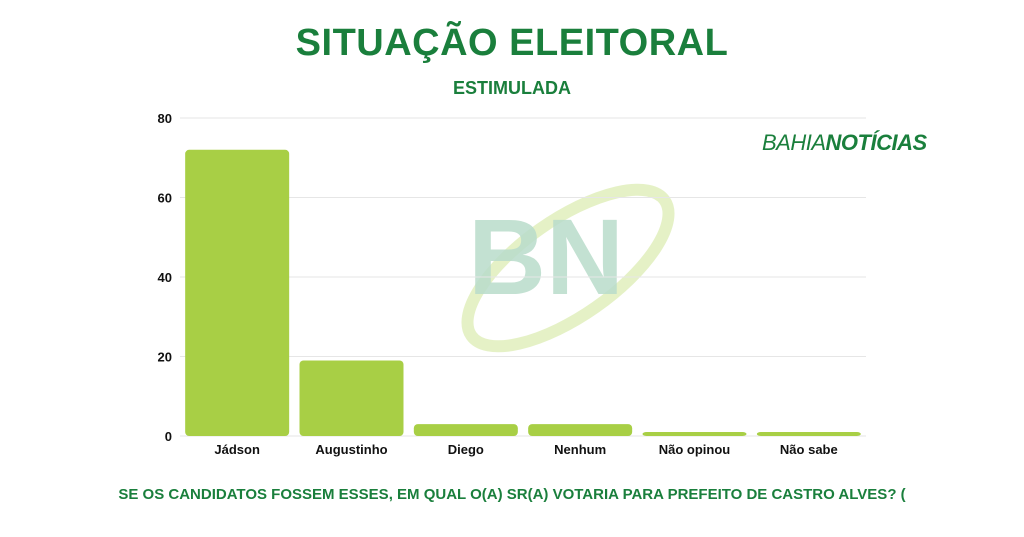 The image size is (1024, 537). I want to click on y-tick-label: 20, so click(165, 357).